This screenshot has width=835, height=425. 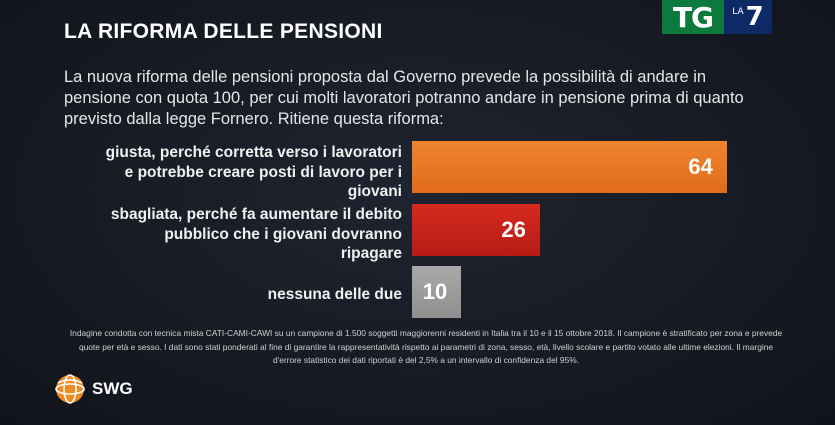 What do you see at coordinates (223, 31) in the screenshot?
I see `page-title: LA RIFORMA DELLE PENSIONI` at bounding box center [223, 31].